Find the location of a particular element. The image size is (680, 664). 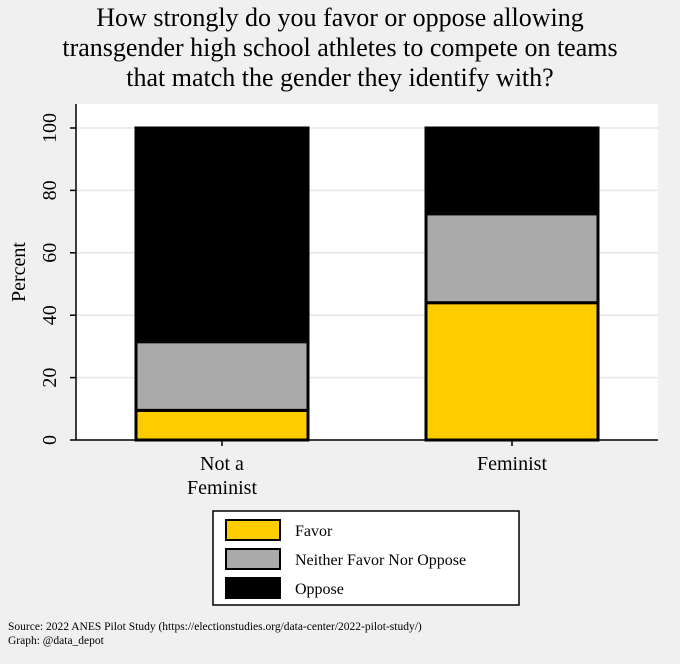

y-tick-label: 60 is located at coordinates (50, 253).